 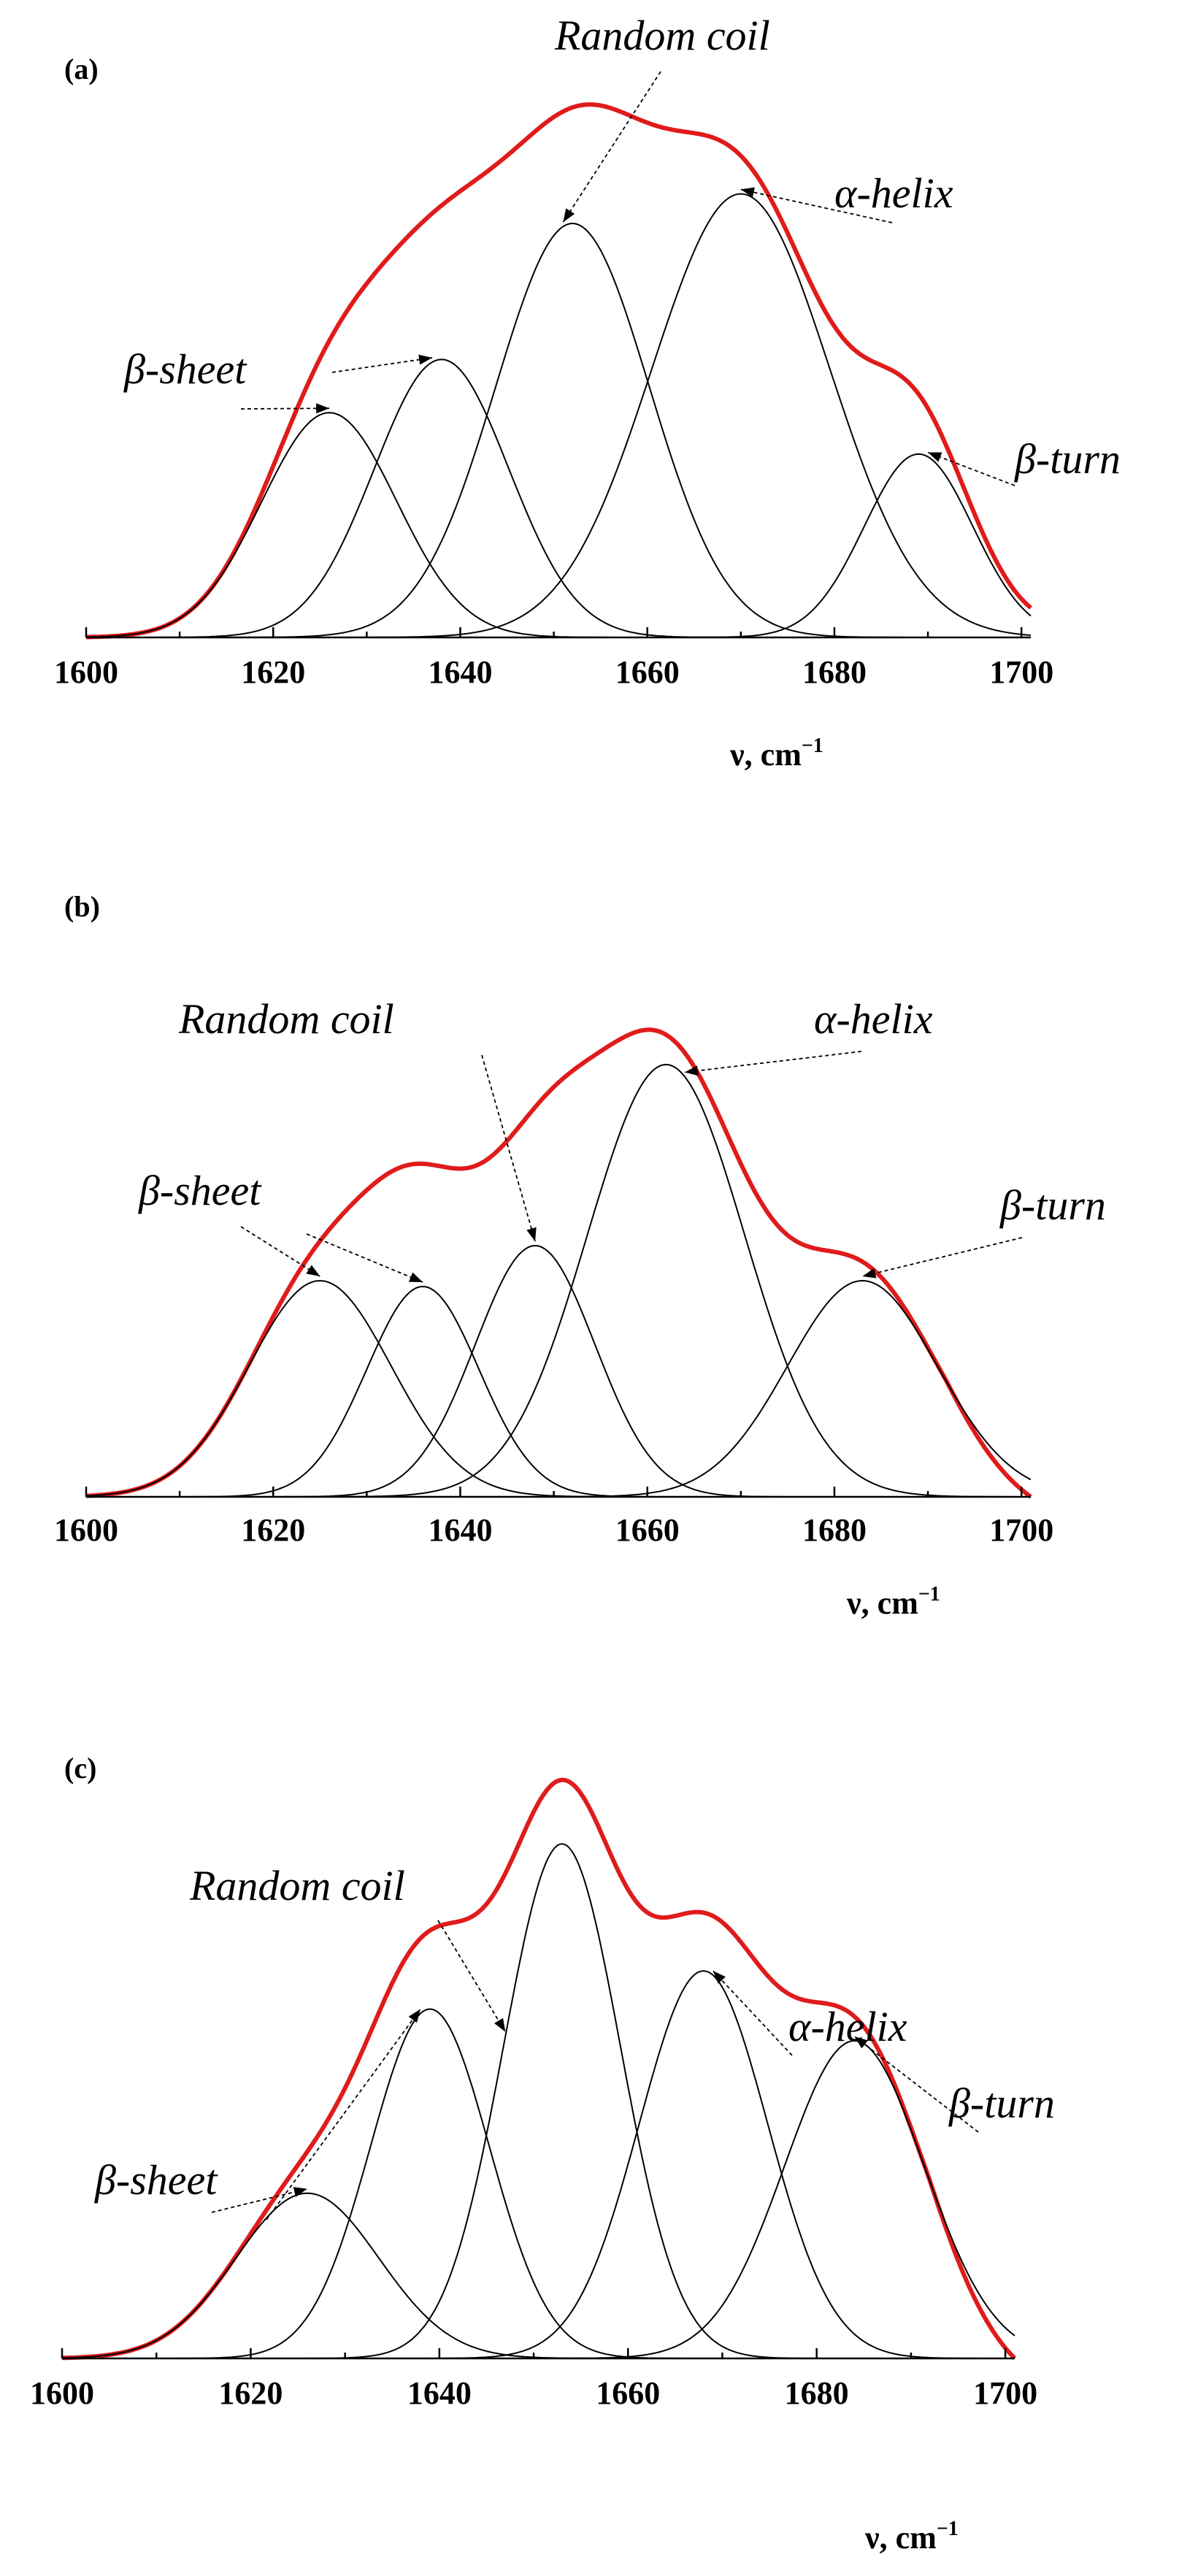 What do you see at coordinates (82, 906) in the screenshot?
I see `panel-label: (b)` at bounding box center [82, 906].